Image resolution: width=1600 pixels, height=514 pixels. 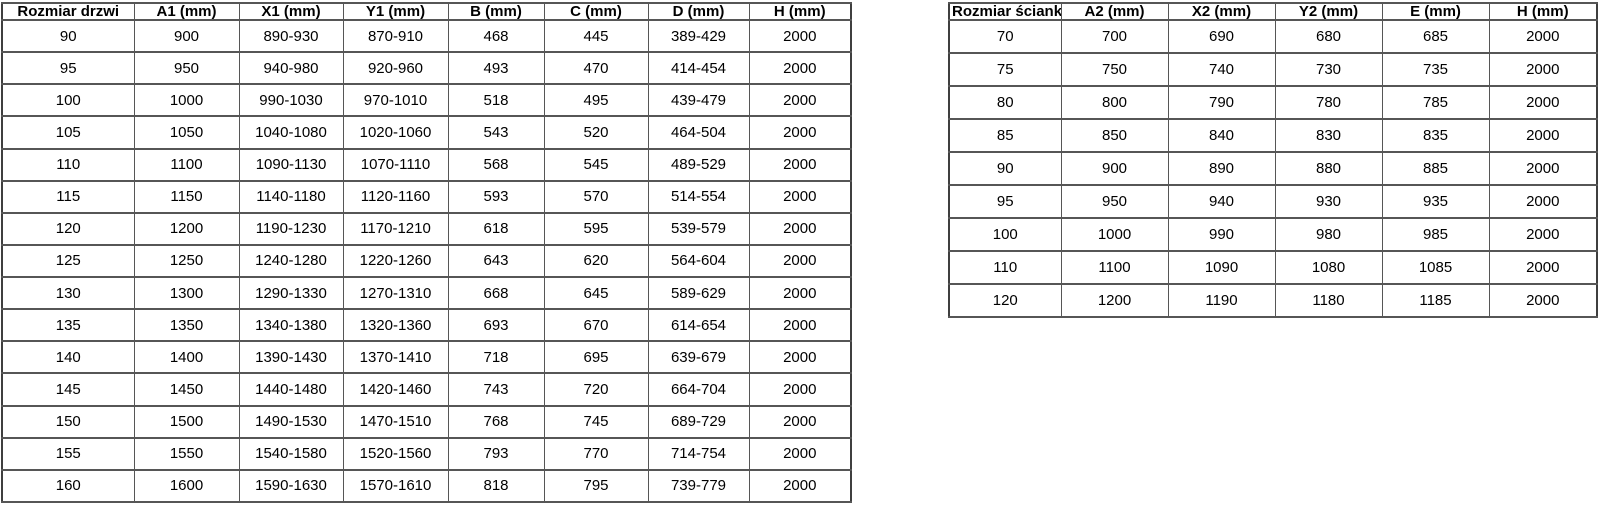 What do you see at coordinates (1114, 102) in the screenshot?
I see `table-cell: 800` at bounding box center [1114, 102].